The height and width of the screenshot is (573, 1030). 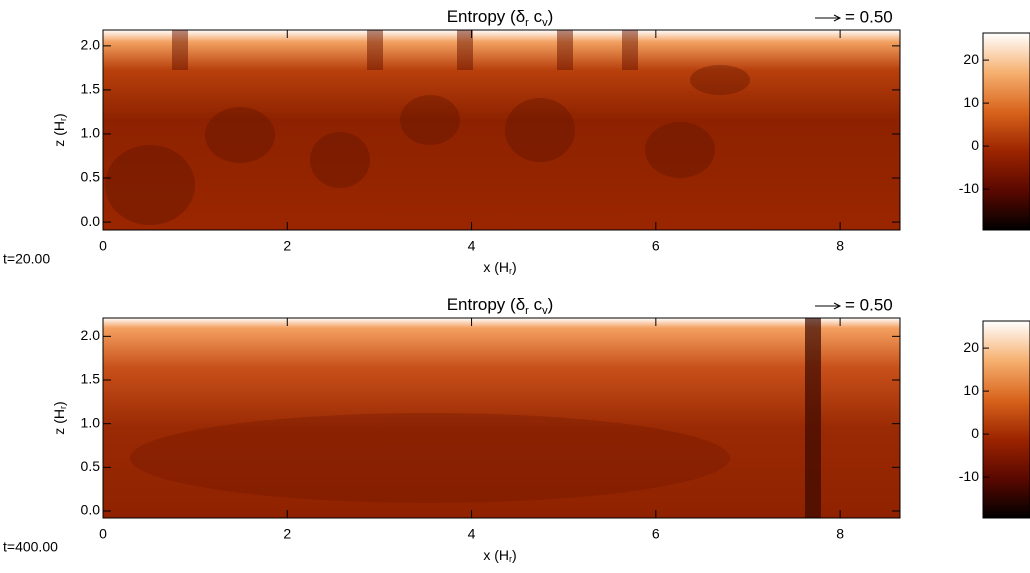 I want to click on time-label: t=20.00, so click(x=26, y=259).